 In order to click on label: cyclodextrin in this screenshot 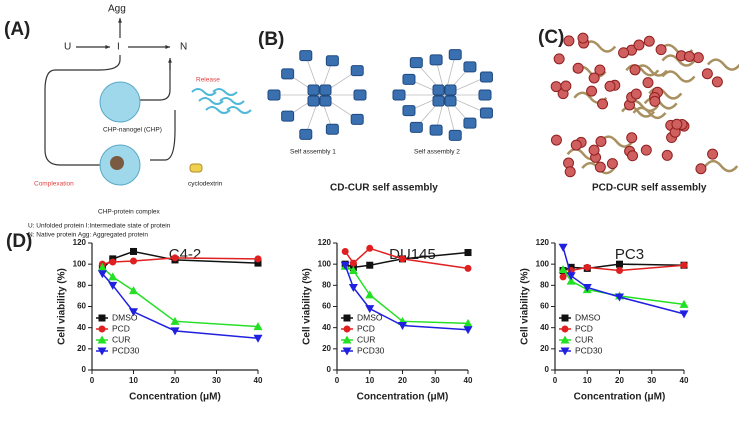, I will do `click(205, 184)`.